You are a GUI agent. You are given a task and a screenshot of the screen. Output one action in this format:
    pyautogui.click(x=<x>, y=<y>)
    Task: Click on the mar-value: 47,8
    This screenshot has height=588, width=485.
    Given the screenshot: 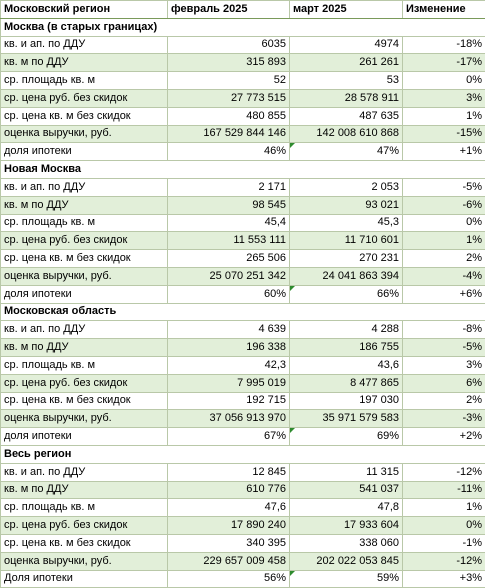 What is the action you would take?
    pyautogui.click(x=346, y=508)
    